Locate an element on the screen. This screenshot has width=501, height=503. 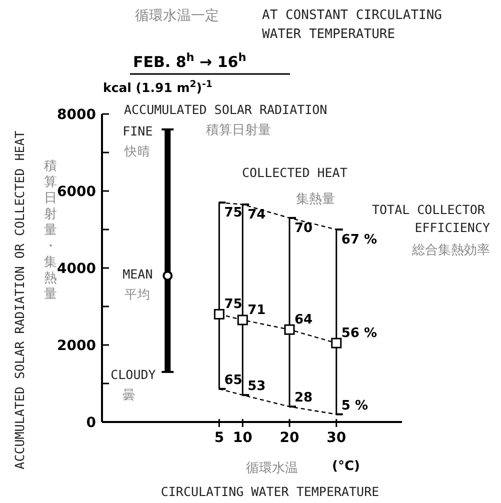
annotation: MEAN is located at coordinates (137, 274).